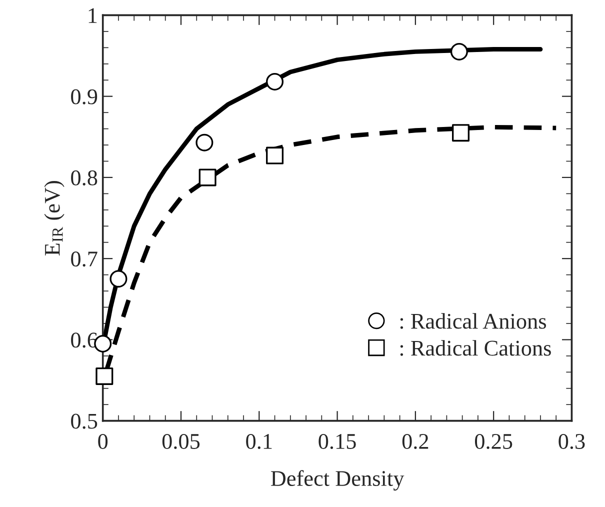 The image size is (605, 507). Describe the element at coordinates (181, 442) in the screenshot. I see `x-tick-label: 0.05` at that location.